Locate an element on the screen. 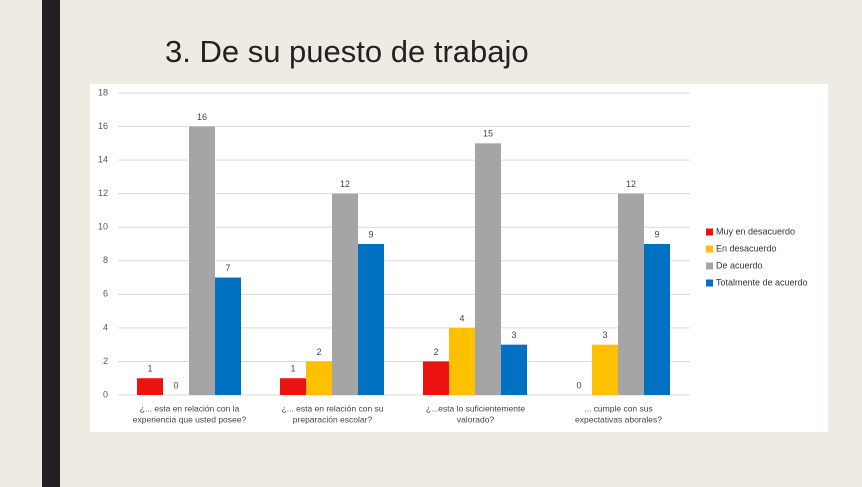  y-tick-label: 12 is located at coordinates (103, 193).